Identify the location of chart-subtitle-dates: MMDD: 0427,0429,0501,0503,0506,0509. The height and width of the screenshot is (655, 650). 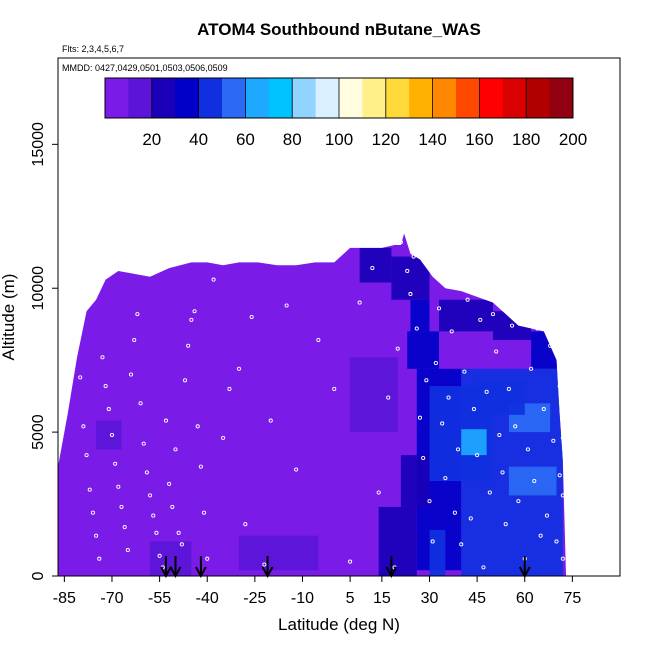
(145, 68).